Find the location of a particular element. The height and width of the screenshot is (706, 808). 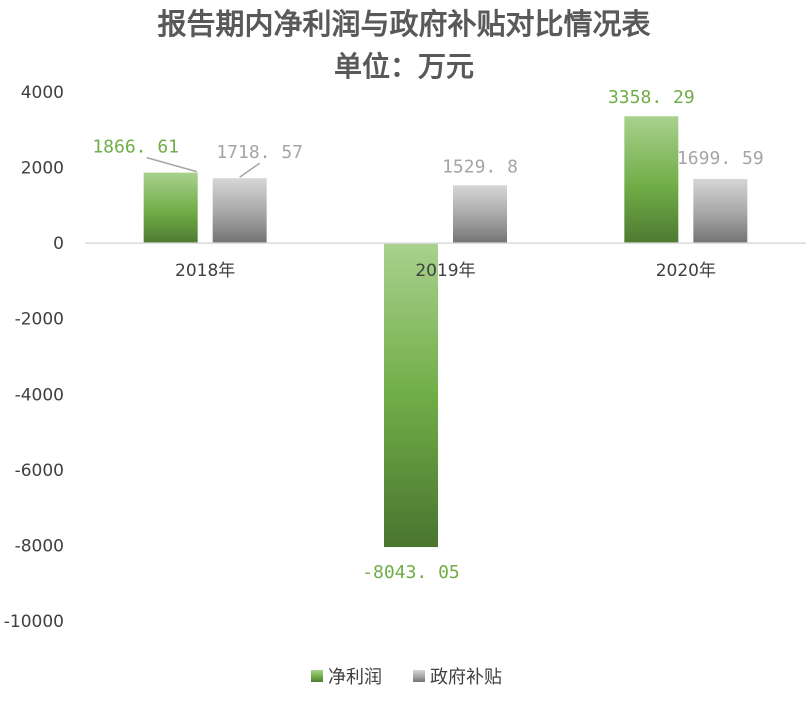

y-tick-label: -2000 is located at coordinates (39, 320).